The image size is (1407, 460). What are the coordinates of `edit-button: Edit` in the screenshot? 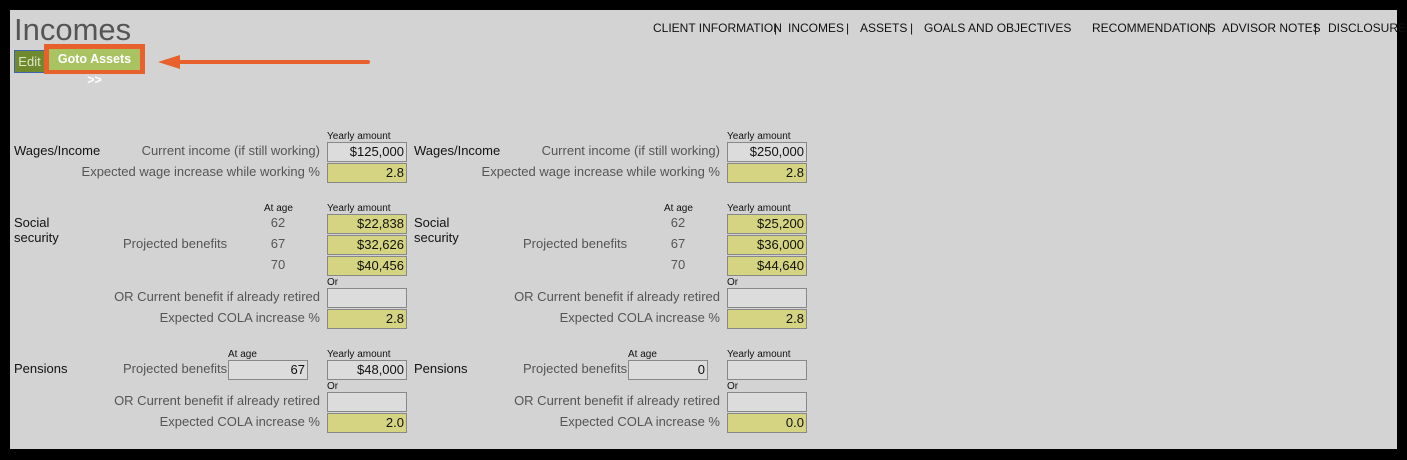 It's located at (29, 61).